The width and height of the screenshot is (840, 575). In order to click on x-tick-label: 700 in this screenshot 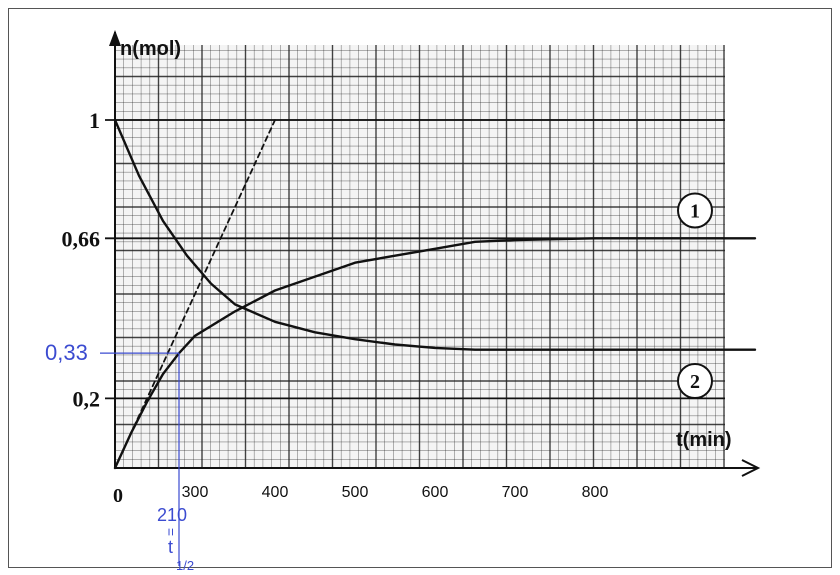, I will do `click(515, 492)`.